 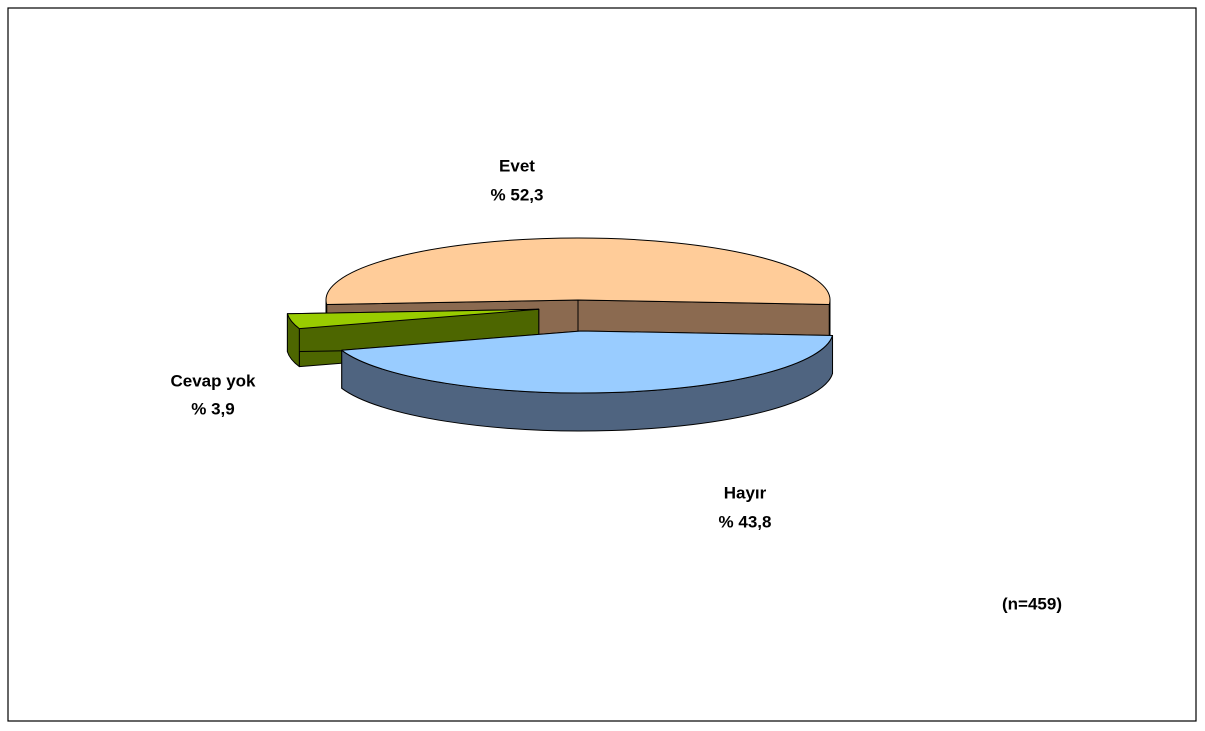 I want to click on slice-label: Cevap yok, so click(x=213, y=380).